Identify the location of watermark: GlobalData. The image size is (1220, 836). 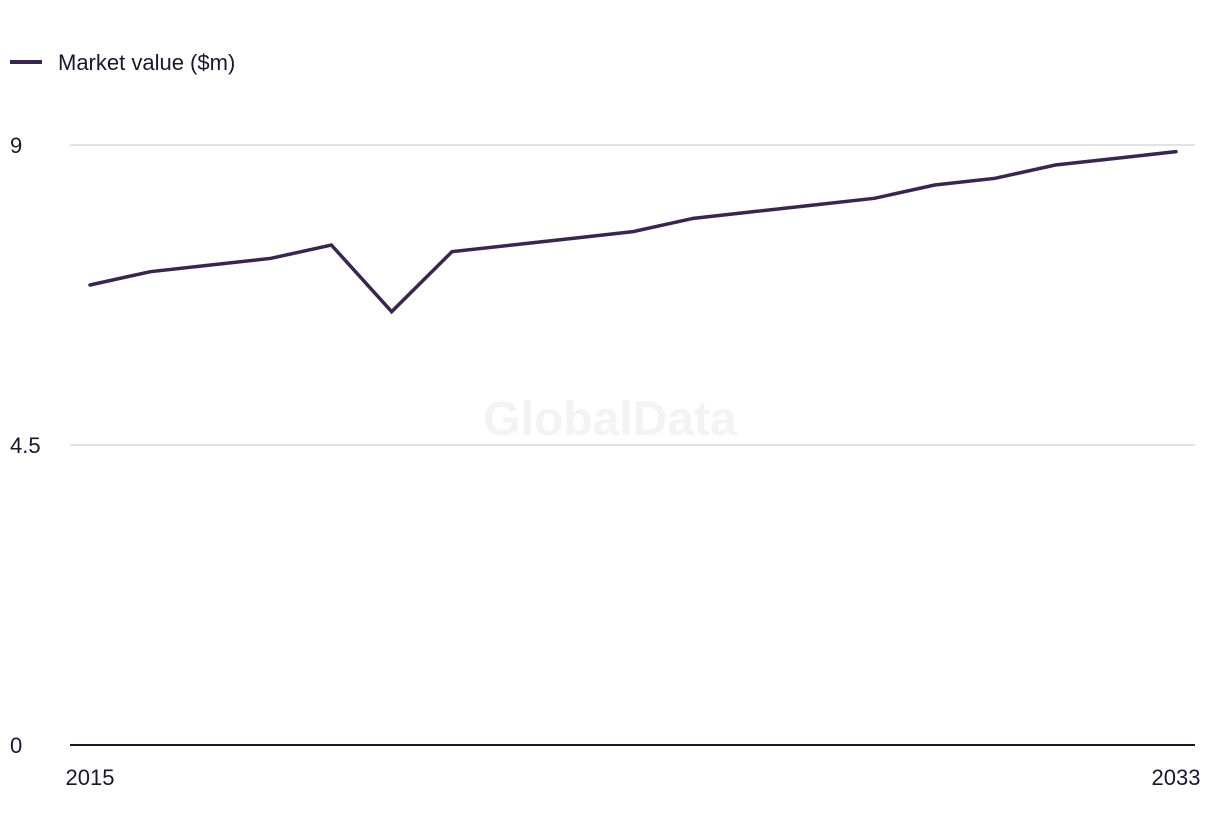
(610, 419).